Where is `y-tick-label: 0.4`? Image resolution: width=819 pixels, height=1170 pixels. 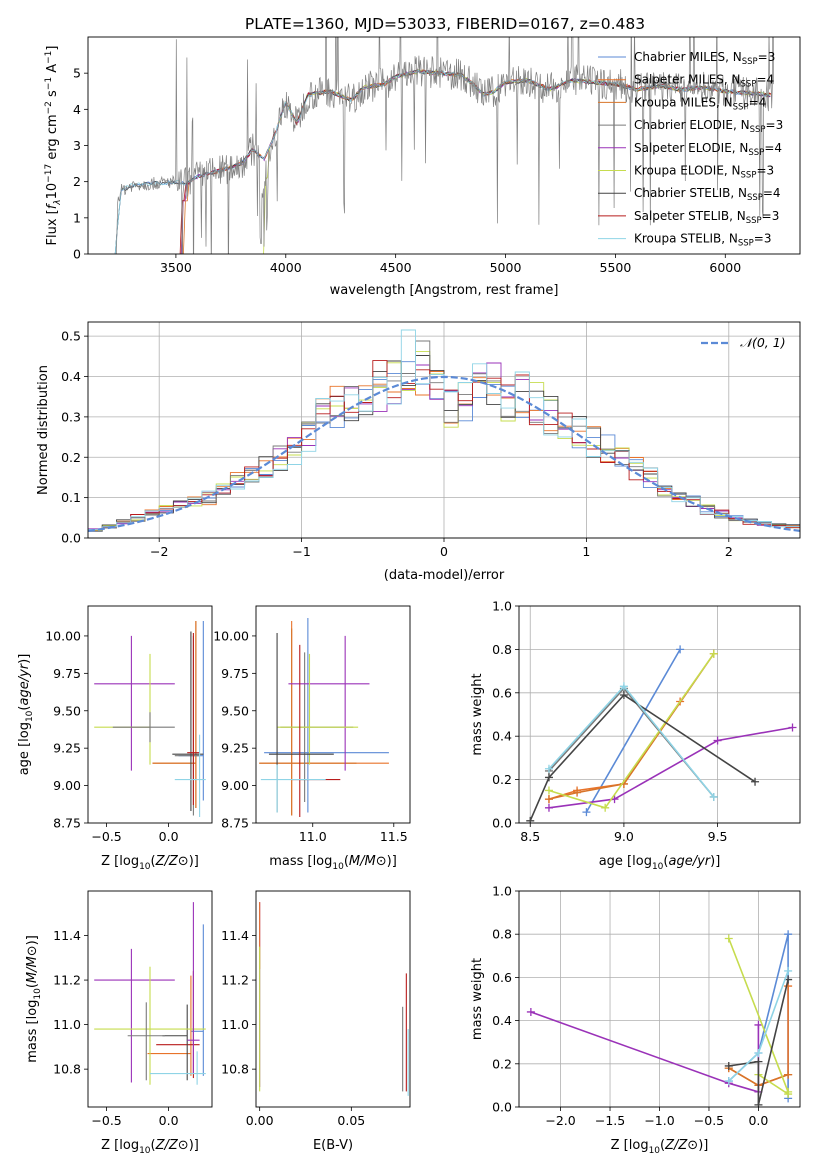
y-tick-label: 0.4 is located at coordinates (71, 376).